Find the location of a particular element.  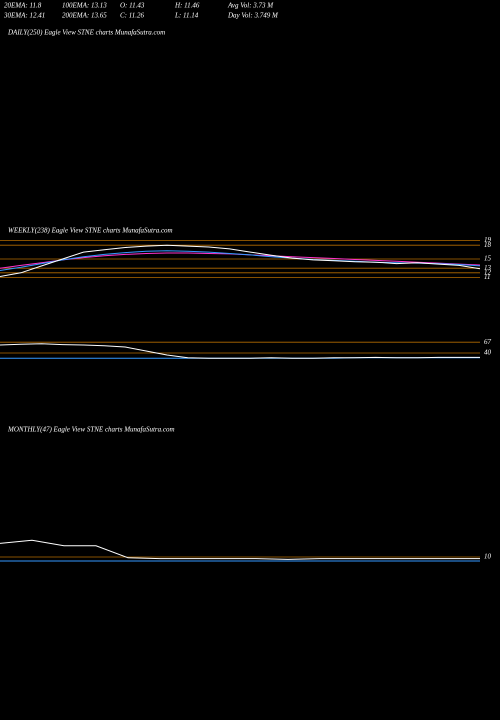

stat-label: 30EMA: 12.41 is located at coordinates (24, 16).